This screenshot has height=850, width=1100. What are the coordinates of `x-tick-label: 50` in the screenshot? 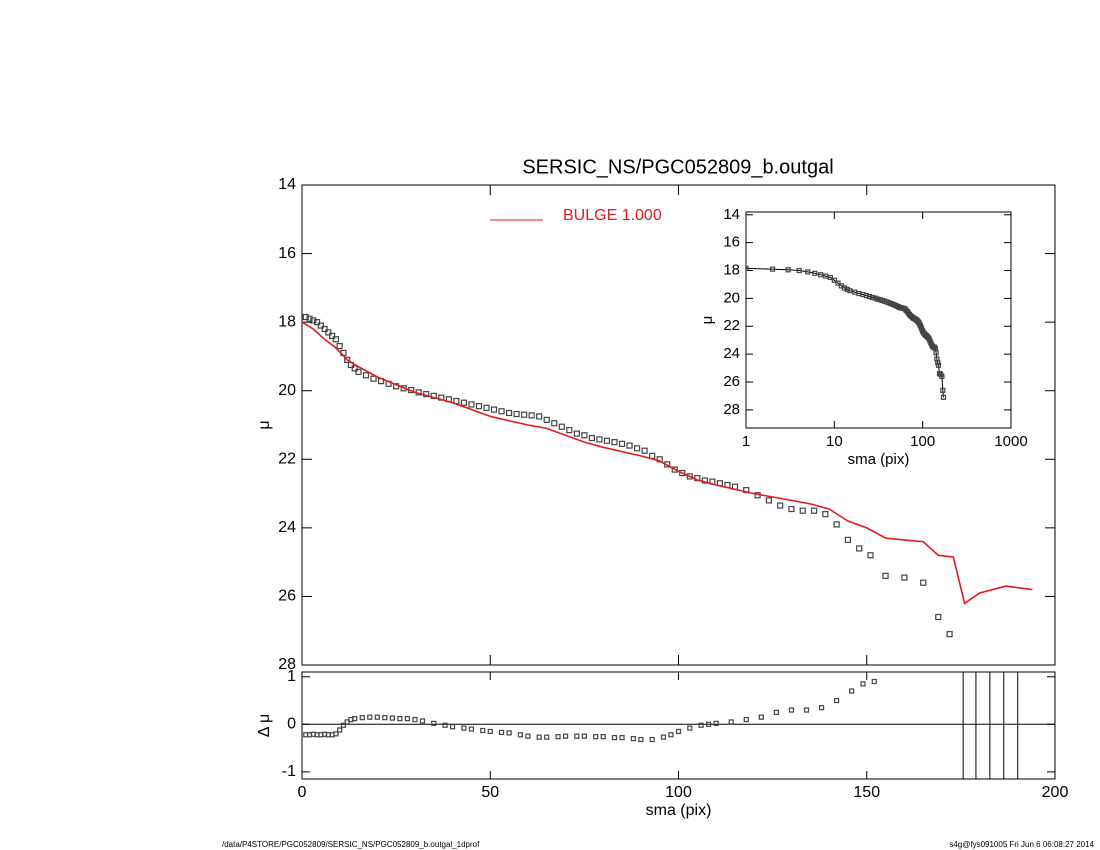 It's located at (490, 792).